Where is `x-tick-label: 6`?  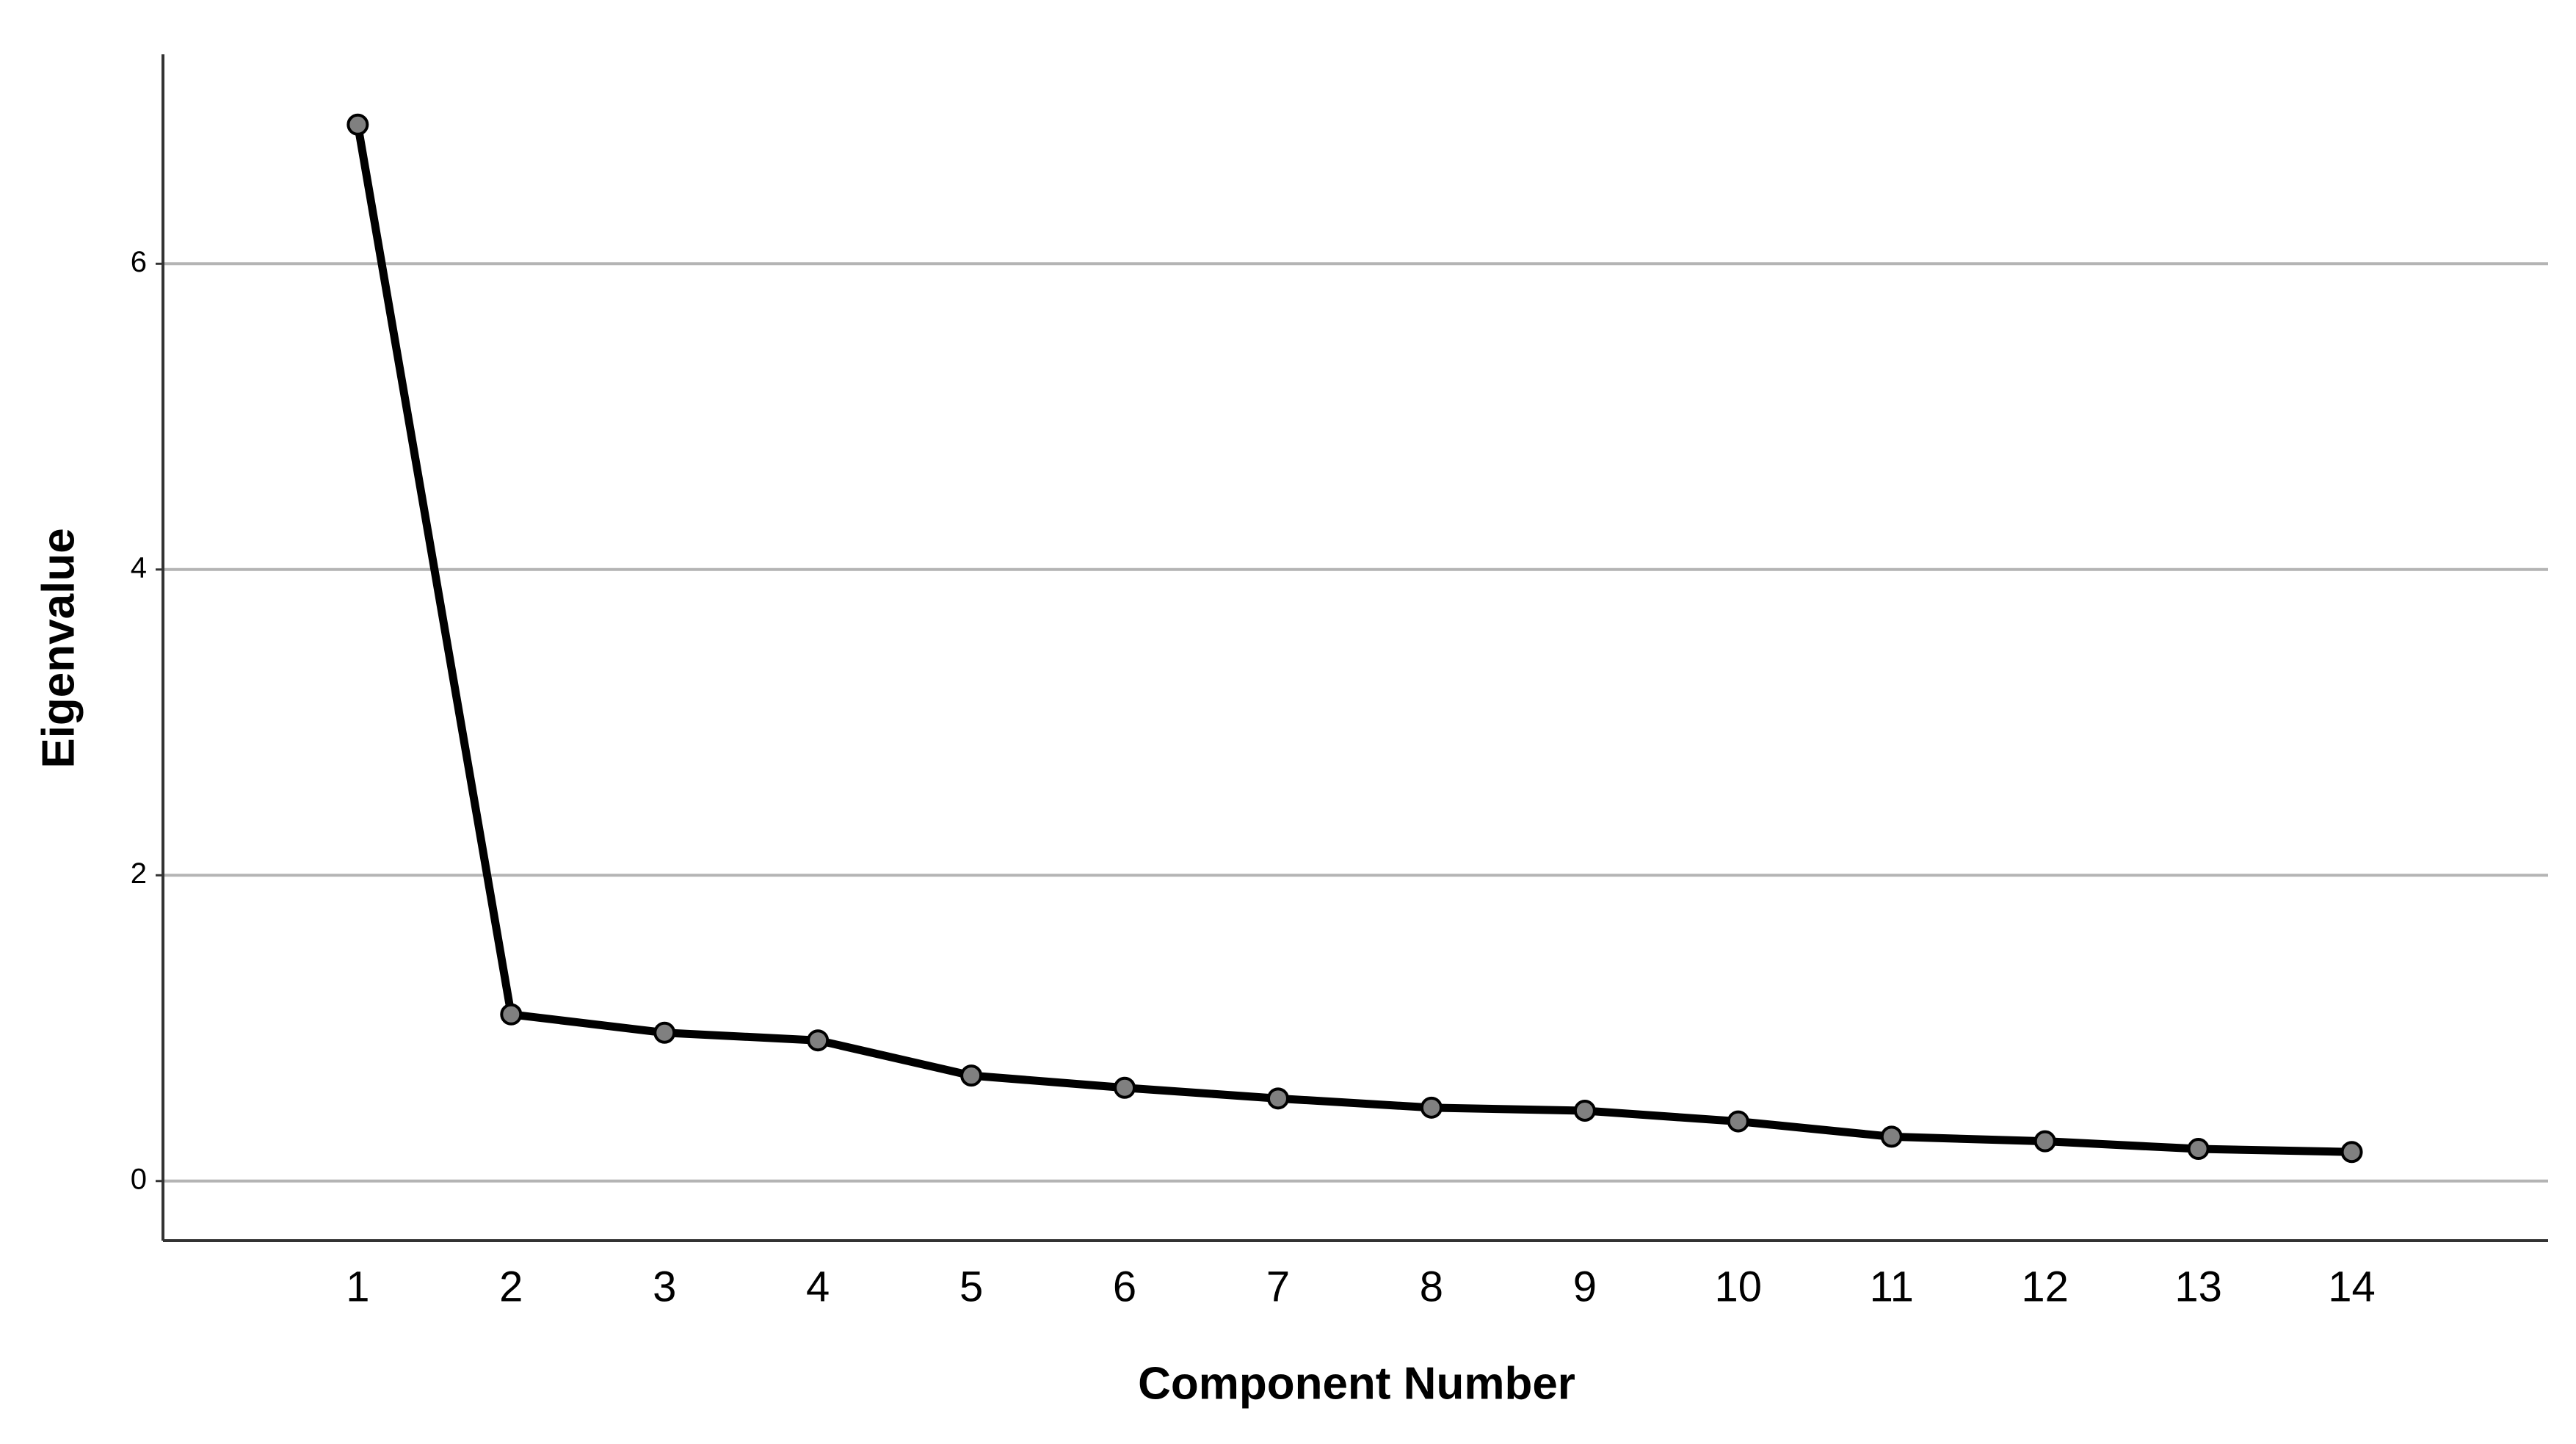 x-tick-label: 6 is located at coordinates (1125, 1286).